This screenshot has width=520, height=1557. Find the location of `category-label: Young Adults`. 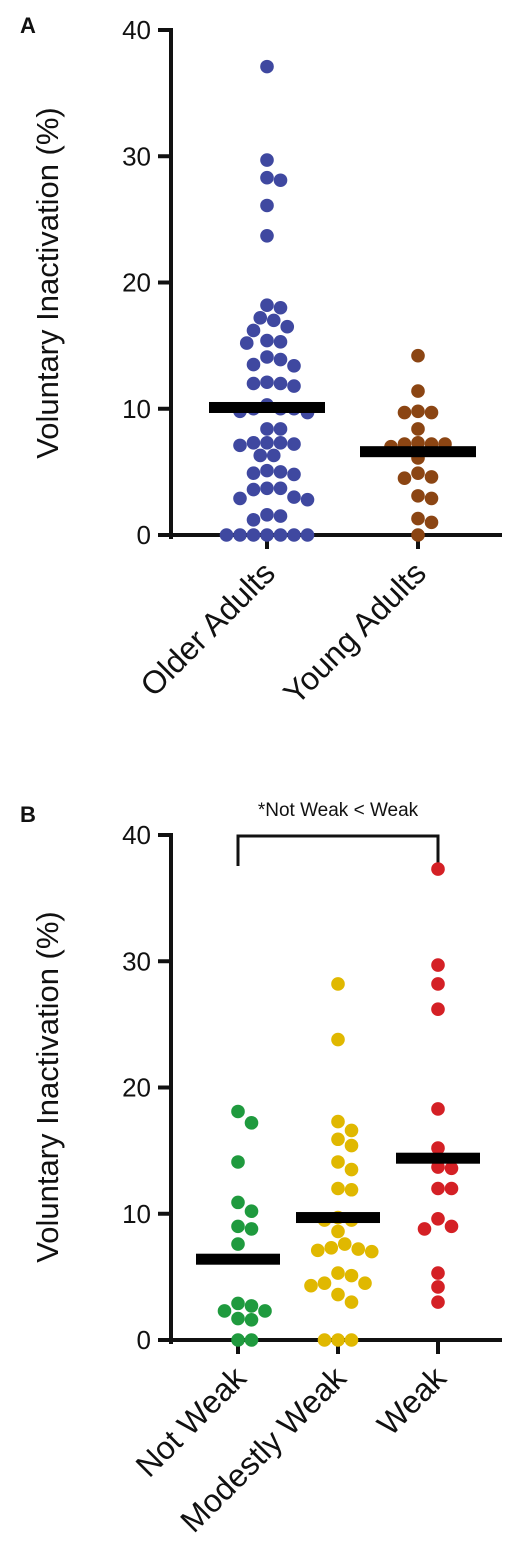

category-label: Young Adults is located at coordinates (354, 632).